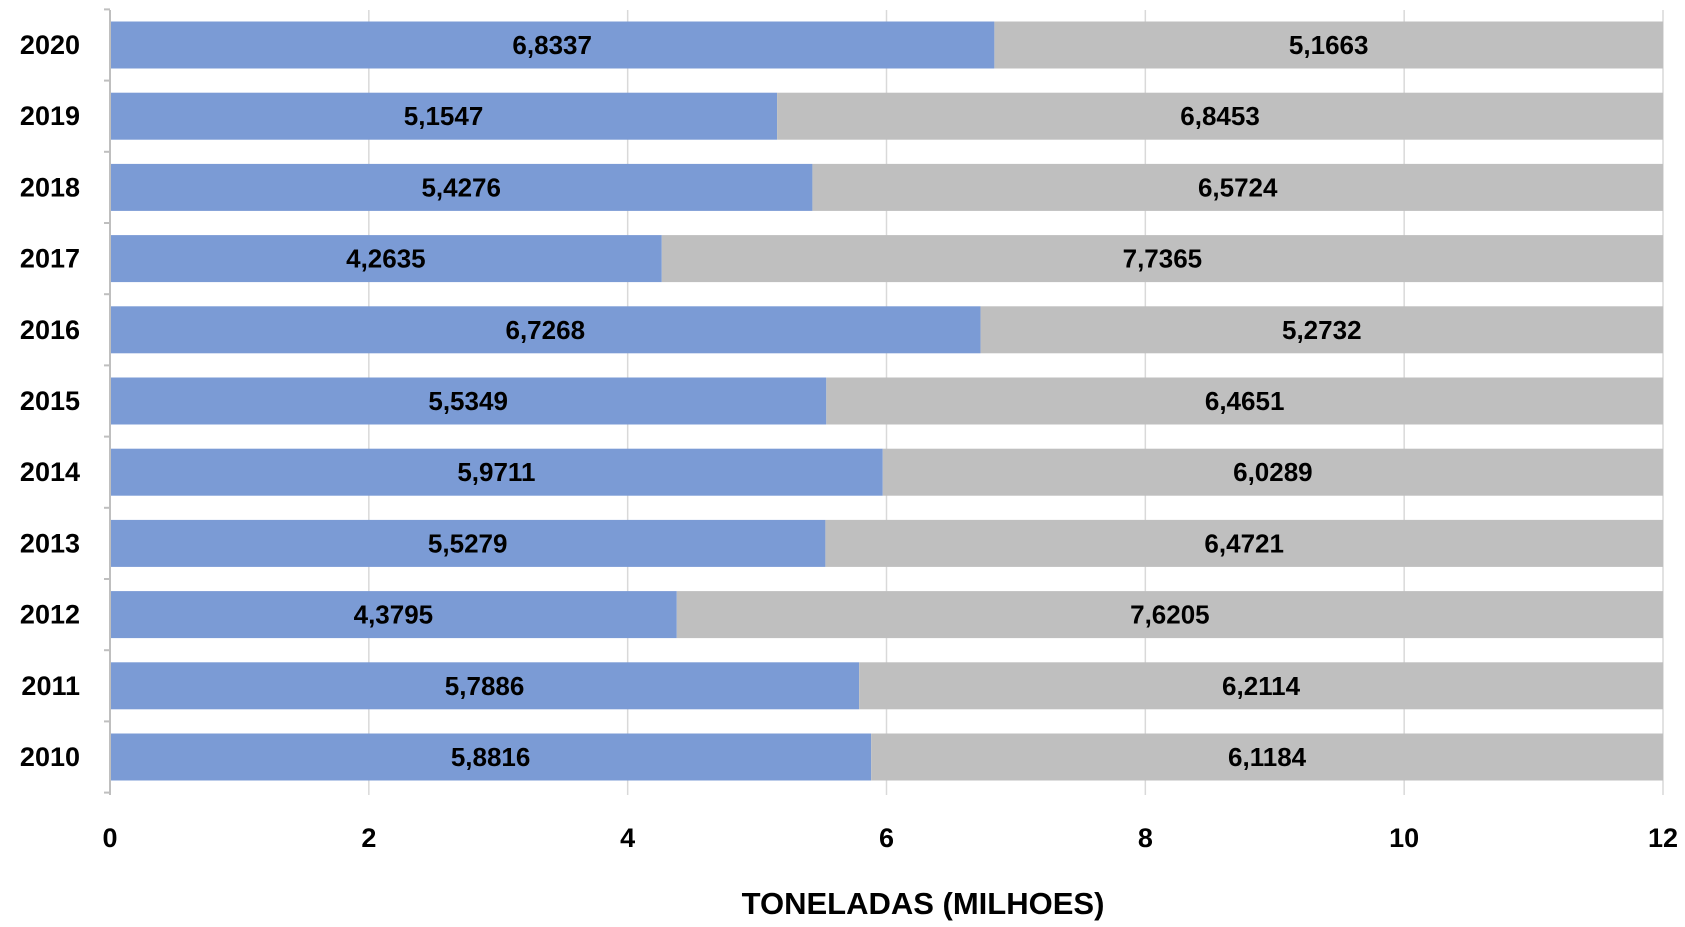 This screenshot has height=927, width=1685. I want to click on data-label: 5,5279, so click(468, 543).